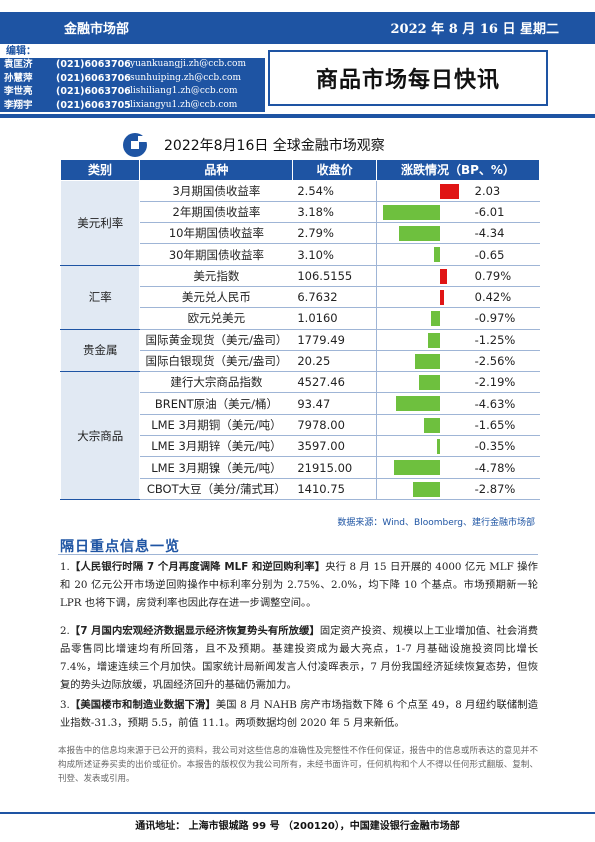 The width and height of the screenshot is (595, 842). What do you see at coordinates (216, 446) in the screenshot?
I see `product-cell: LME 3月期锌（美元/吨）` at bounding box center [216, 446].